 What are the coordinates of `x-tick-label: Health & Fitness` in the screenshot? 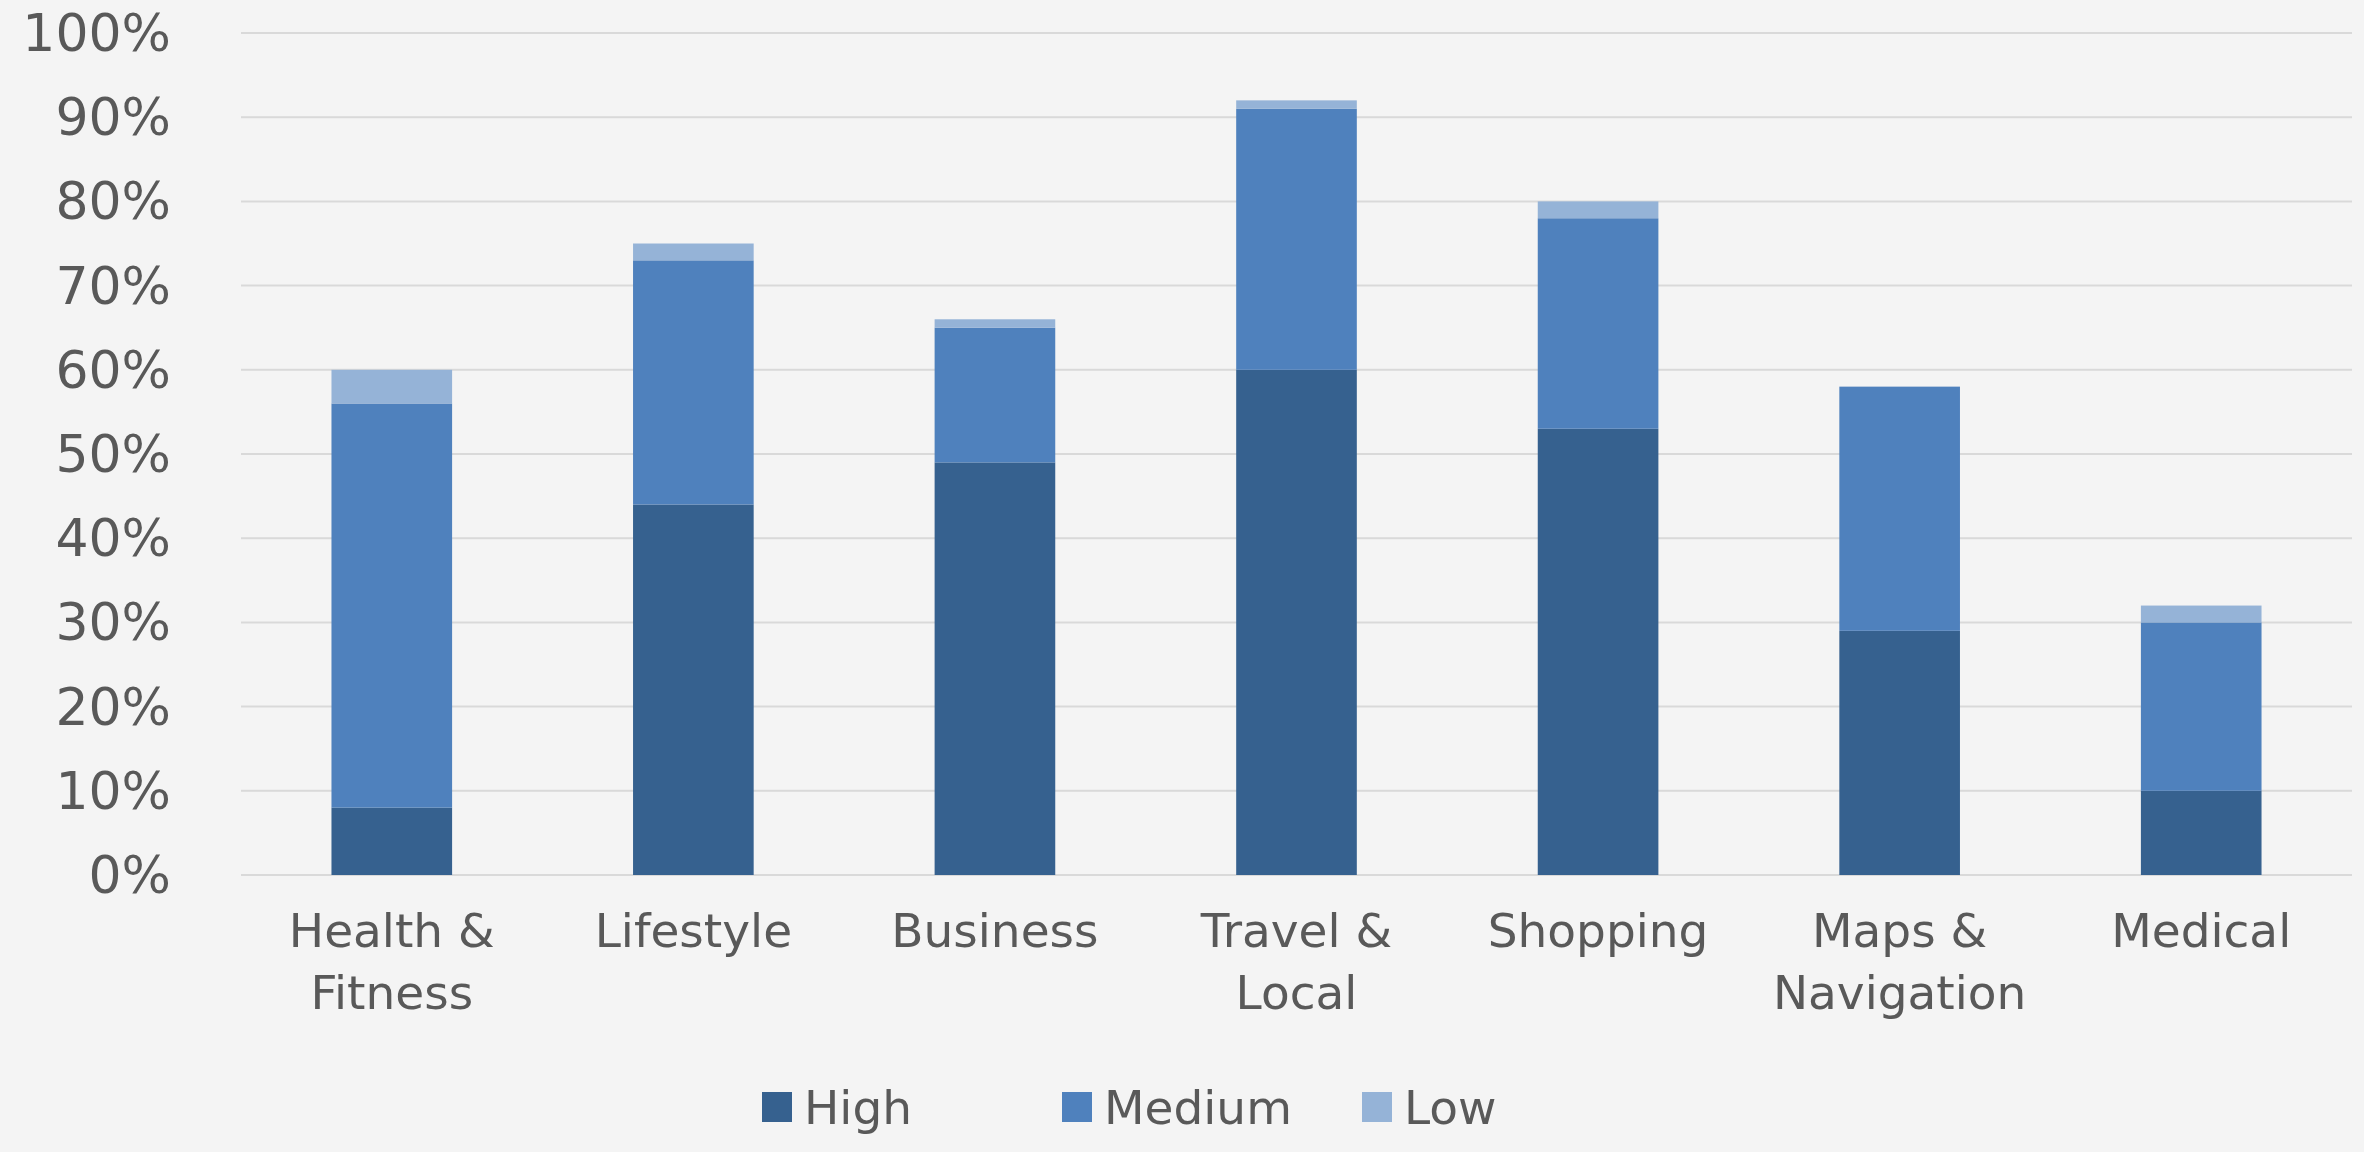 It's located at (391, 961).